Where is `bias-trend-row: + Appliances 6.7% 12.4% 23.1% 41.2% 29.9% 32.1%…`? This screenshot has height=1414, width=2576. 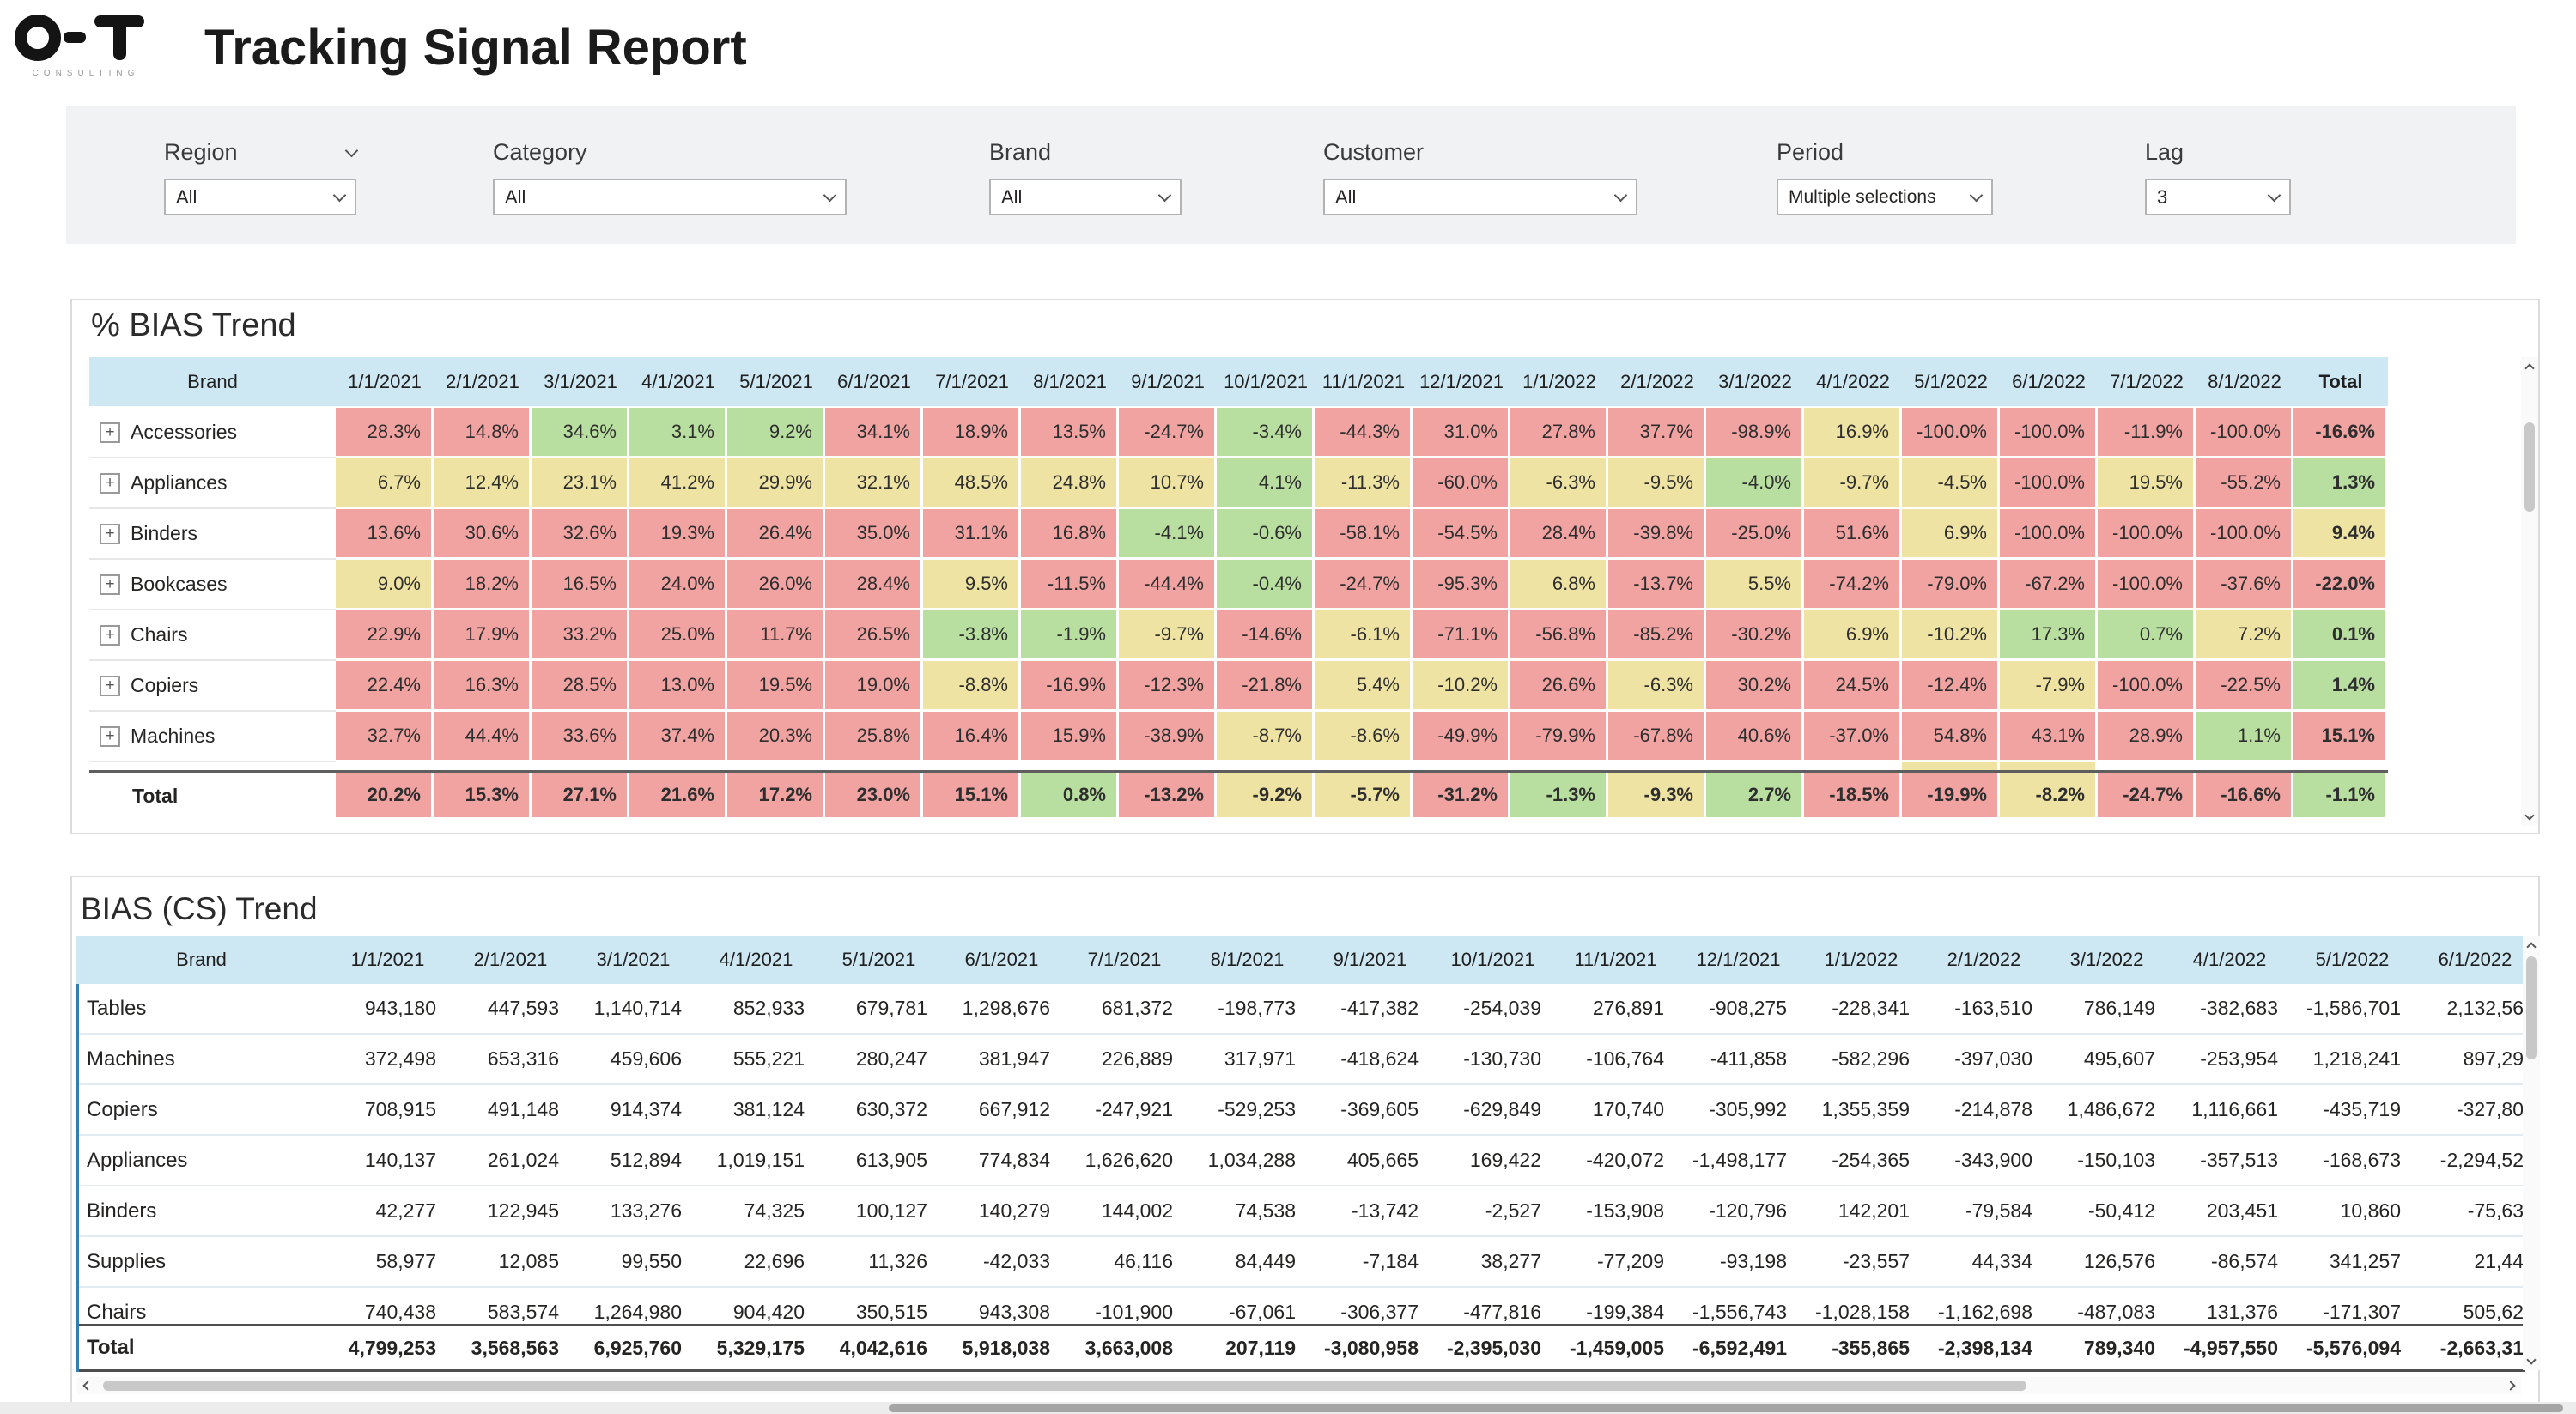 bias-trend-row: + Appliances 6.7% 12.4% 23.1% 41.2% 29.9% 32.1%… is located at coordinates (1239, 484).